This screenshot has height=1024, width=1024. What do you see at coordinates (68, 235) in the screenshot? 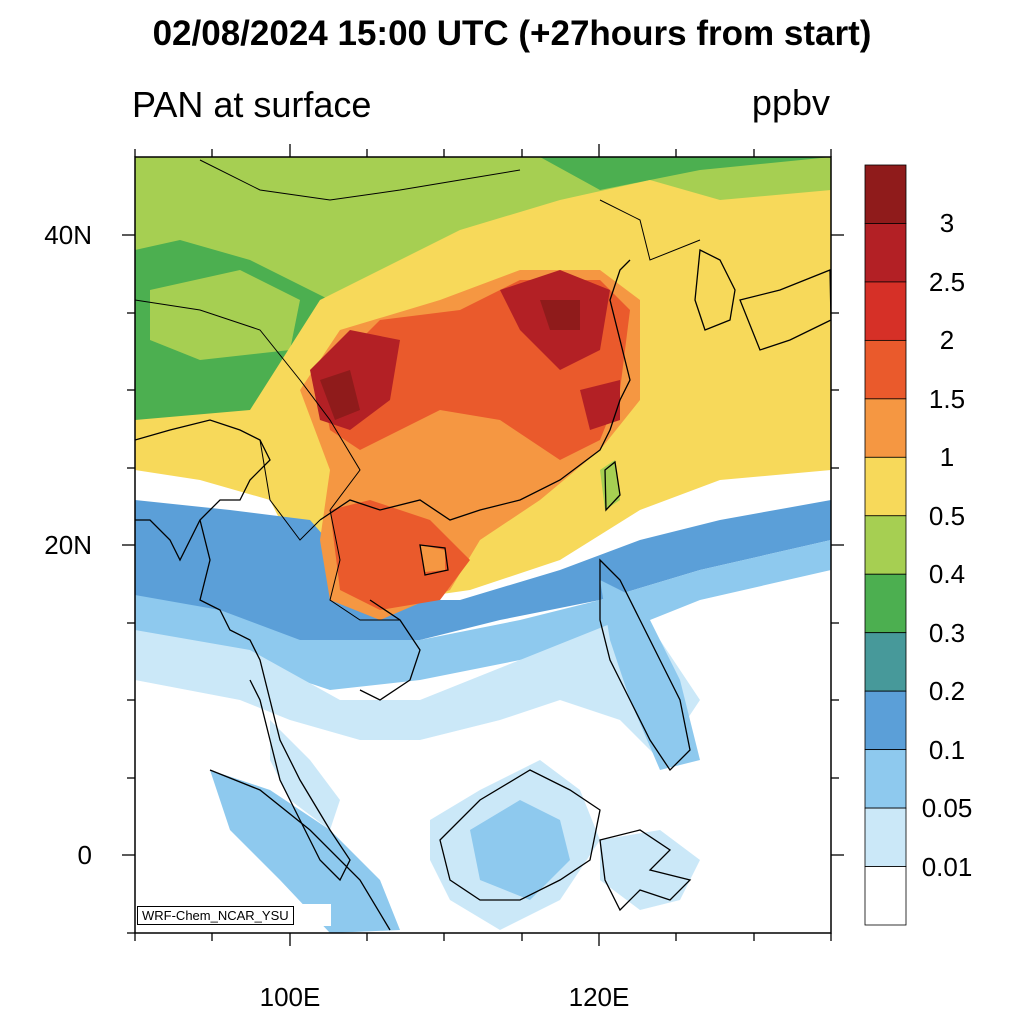
I see `lat-label-40n: 40N` at bounding box center [68, 235].